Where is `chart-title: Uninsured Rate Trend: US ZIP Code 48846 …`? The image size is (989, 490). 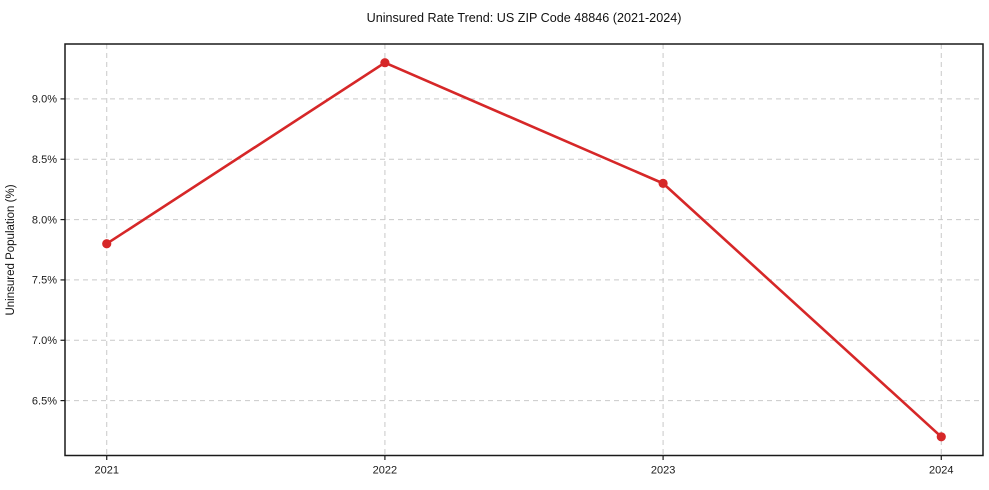
chart-title: Uninsured Rate Trend: US ZIP Code 48846 … is located at coordinates (524, 18).